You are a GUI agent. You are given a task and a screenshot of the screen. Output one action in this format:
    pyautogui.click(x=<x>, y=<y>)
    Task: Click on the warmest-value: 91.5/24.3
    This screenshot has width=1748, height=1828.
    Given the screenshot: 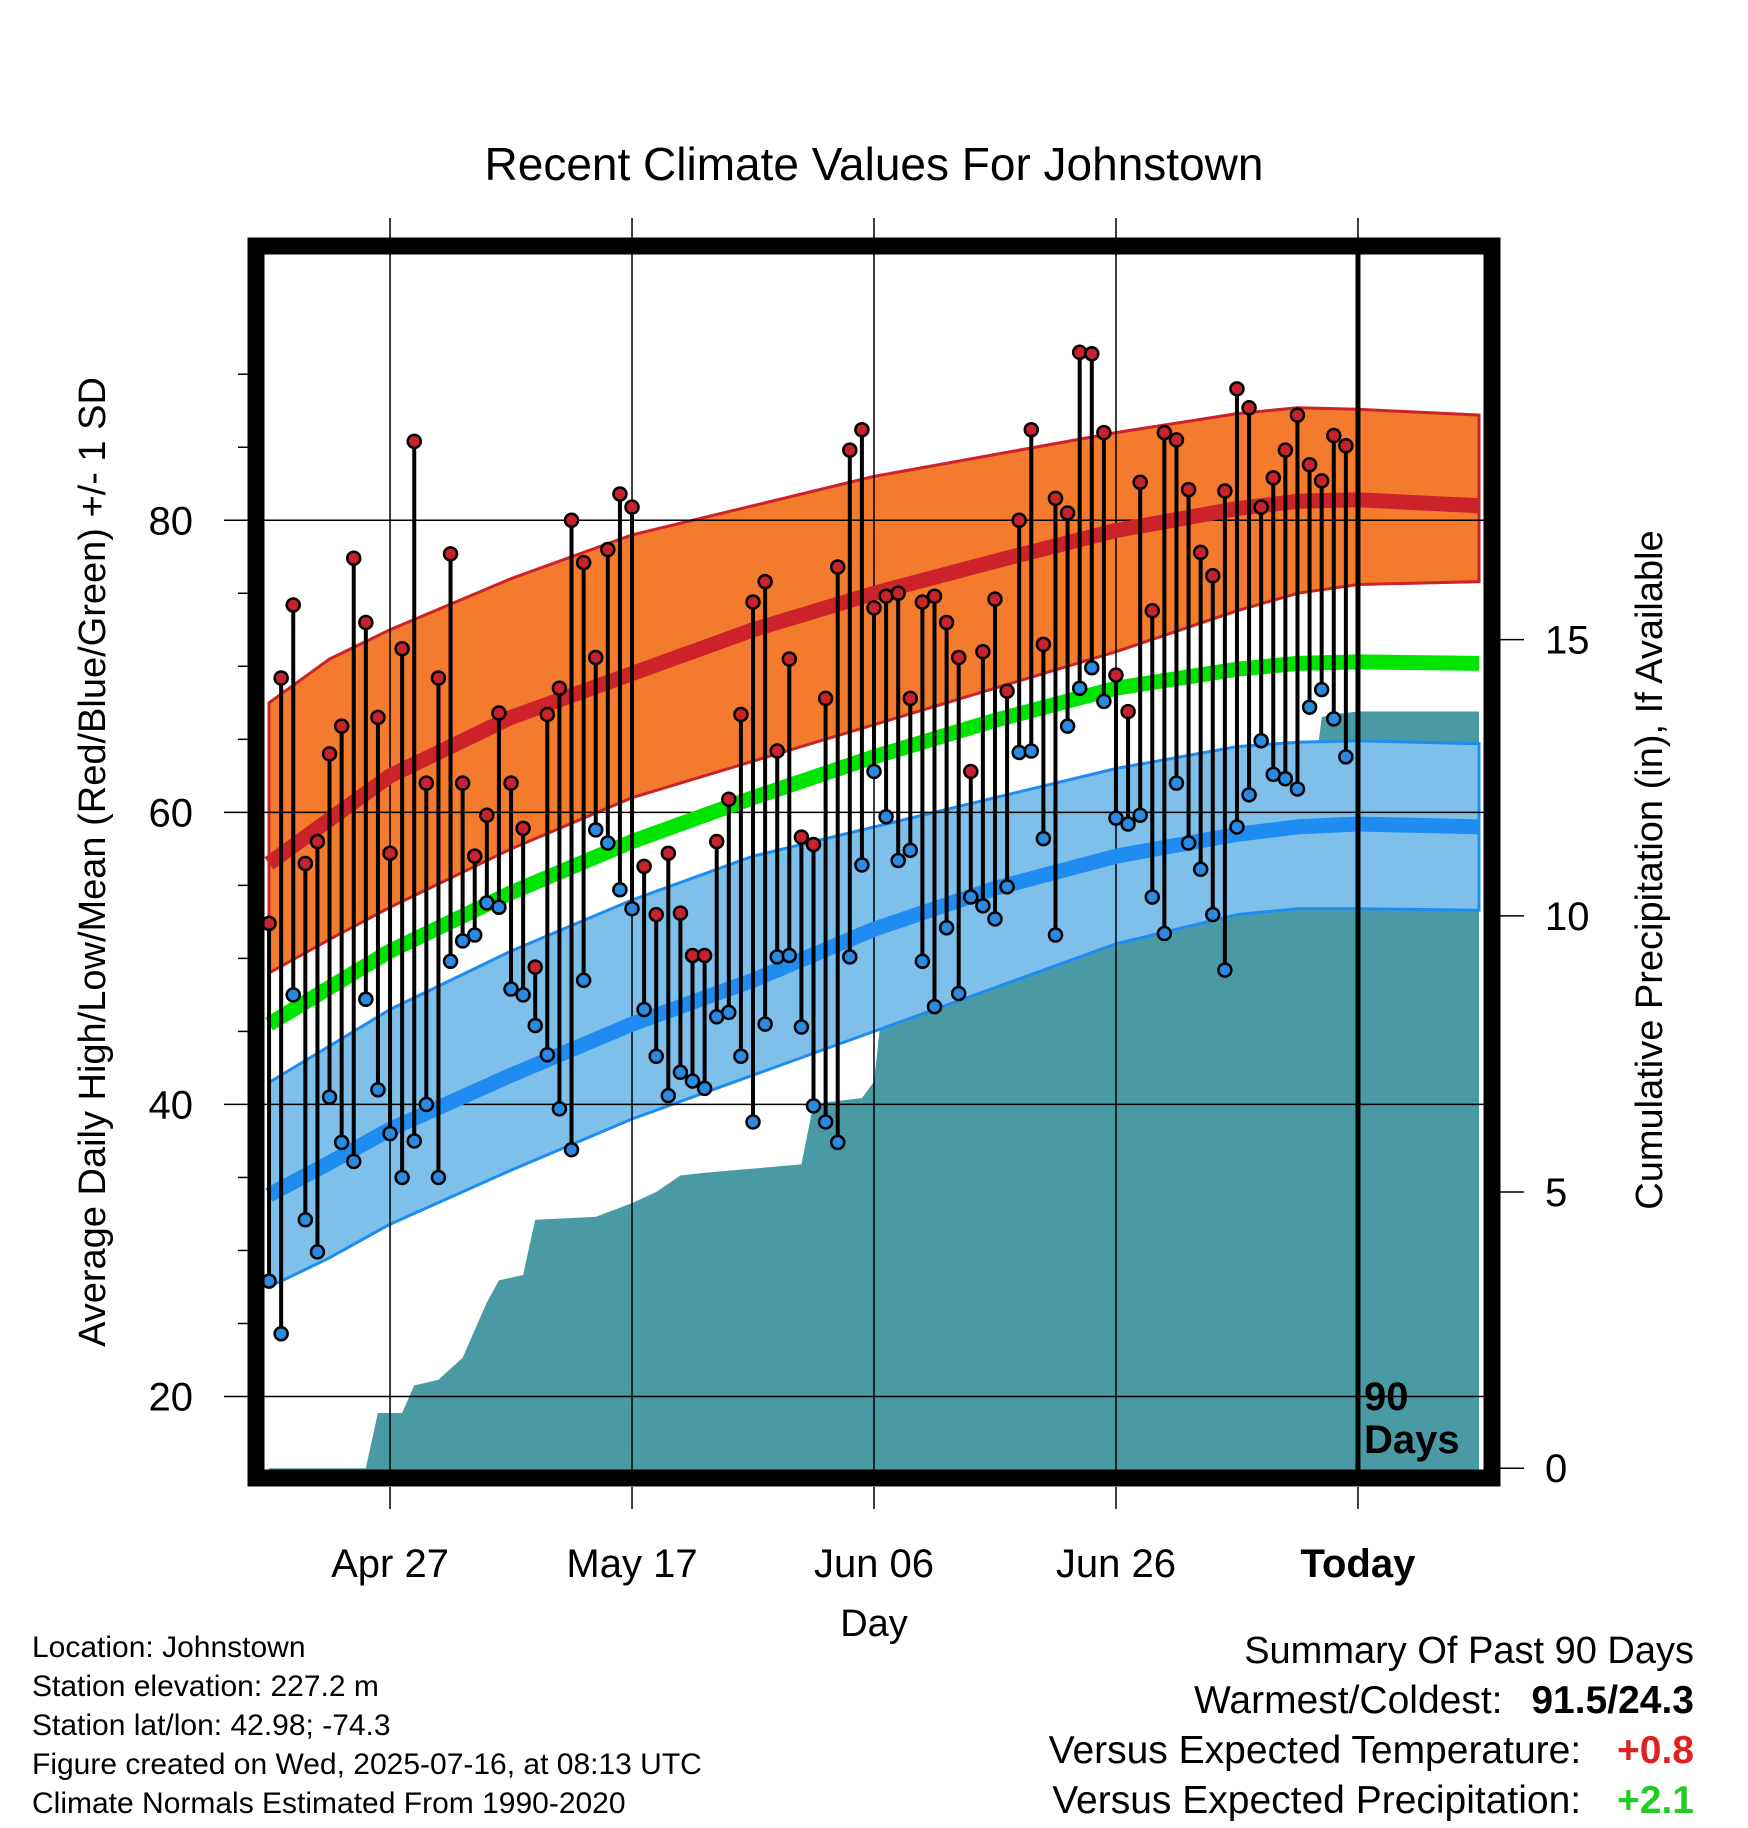 What is the action you would take?
    pyautogui.click(x=1612, y=1700)
    